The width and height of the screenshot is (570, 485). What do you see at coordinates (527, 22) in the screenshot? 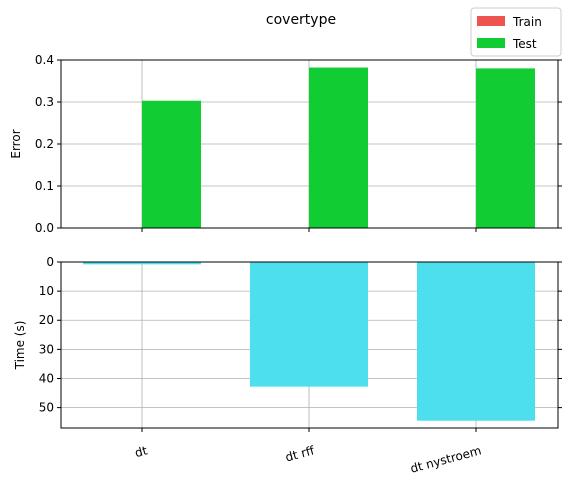
I see `legend-label: Train` at bounding box center [527, 22].